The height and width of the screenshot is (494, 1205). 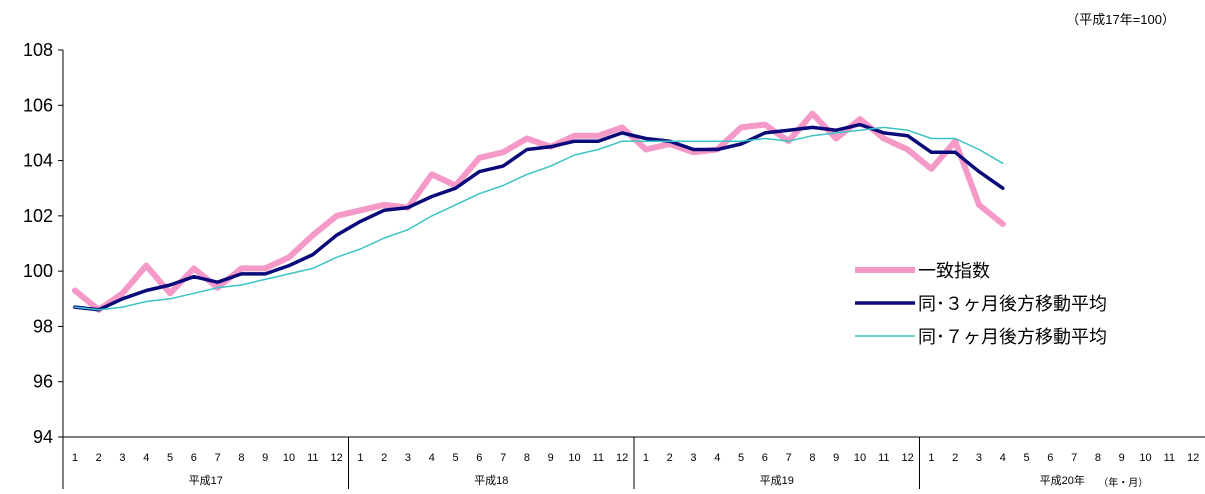 What do you see at coordinates (206, 480) in the screenshot?
I see `year-label: 平成17` at bounding box center [206, 480].